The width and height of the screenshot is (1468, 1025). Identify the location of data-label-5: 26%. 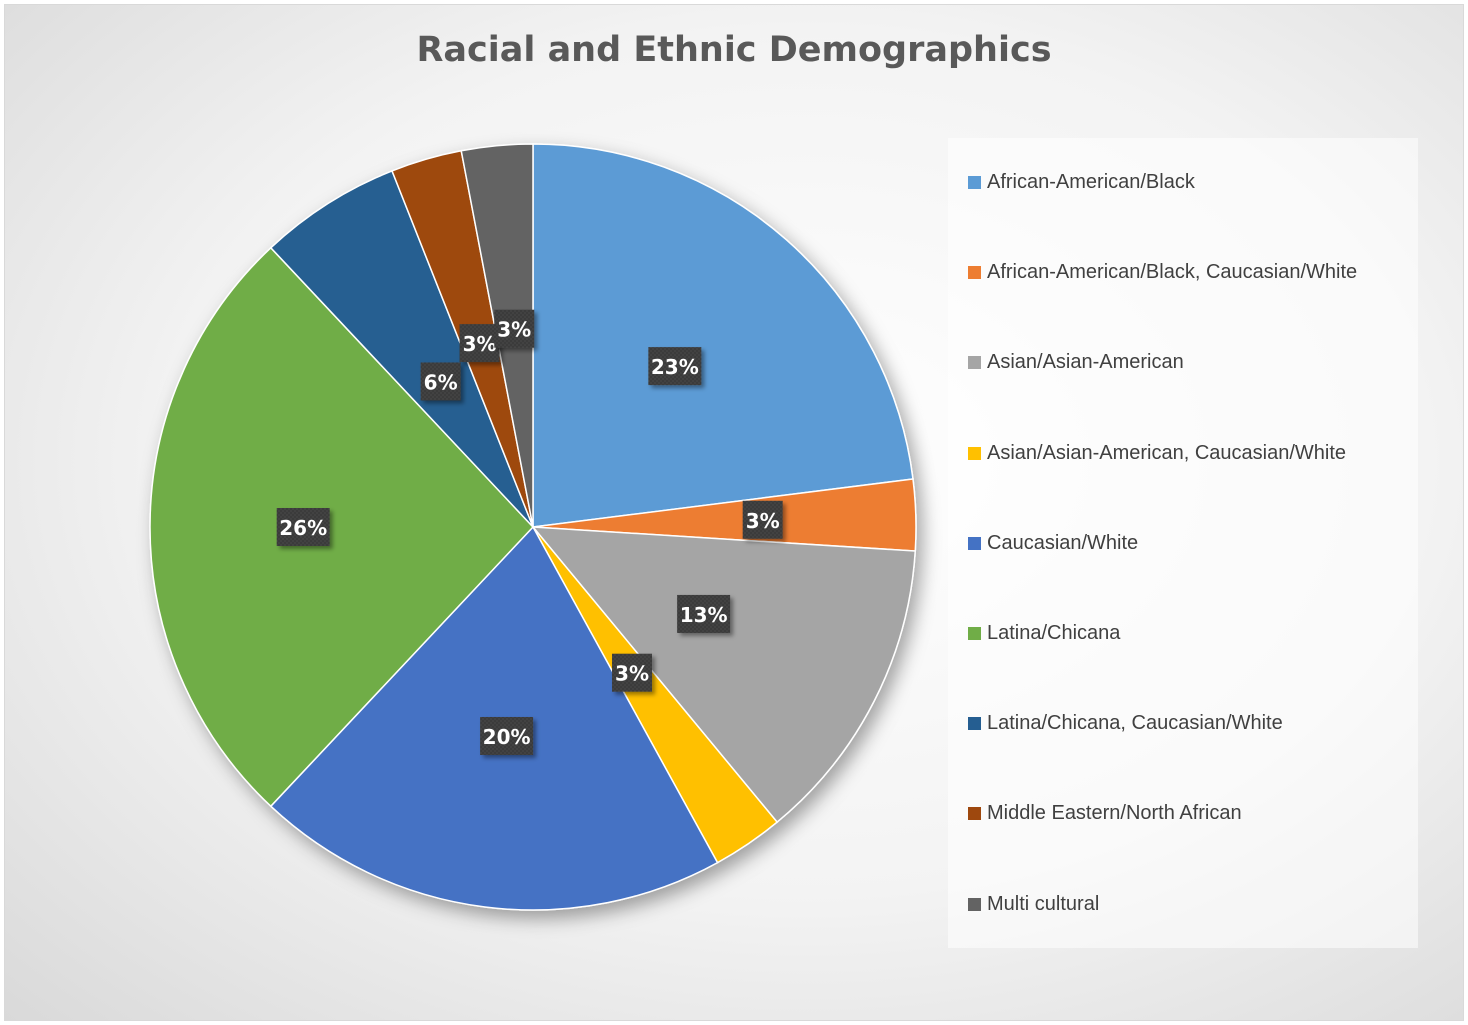
(303, 527).